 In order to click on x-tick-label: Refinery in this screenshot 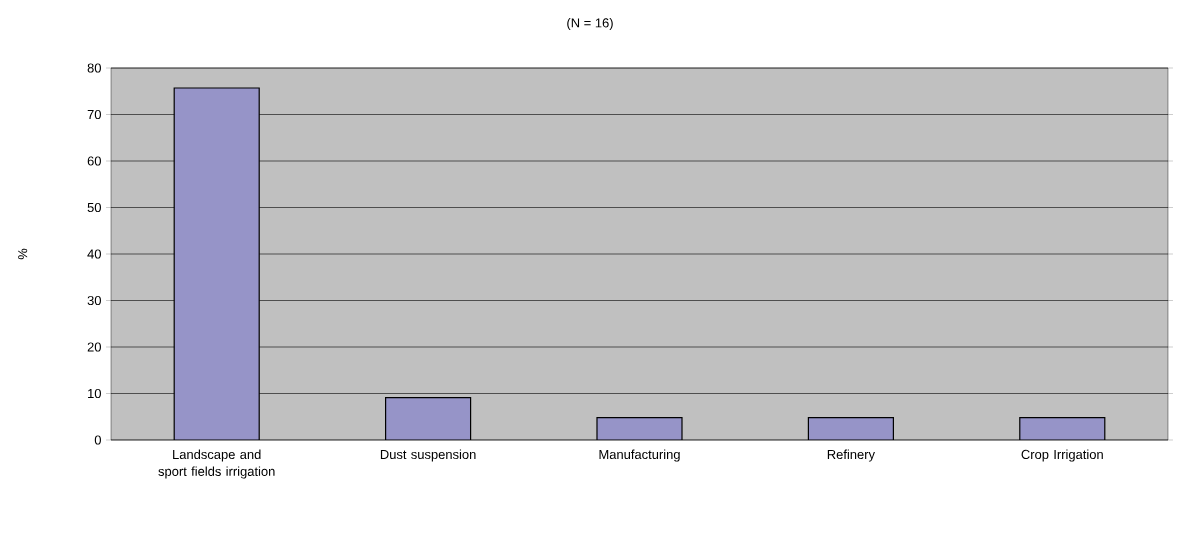, I will do `click(851, 455)`.